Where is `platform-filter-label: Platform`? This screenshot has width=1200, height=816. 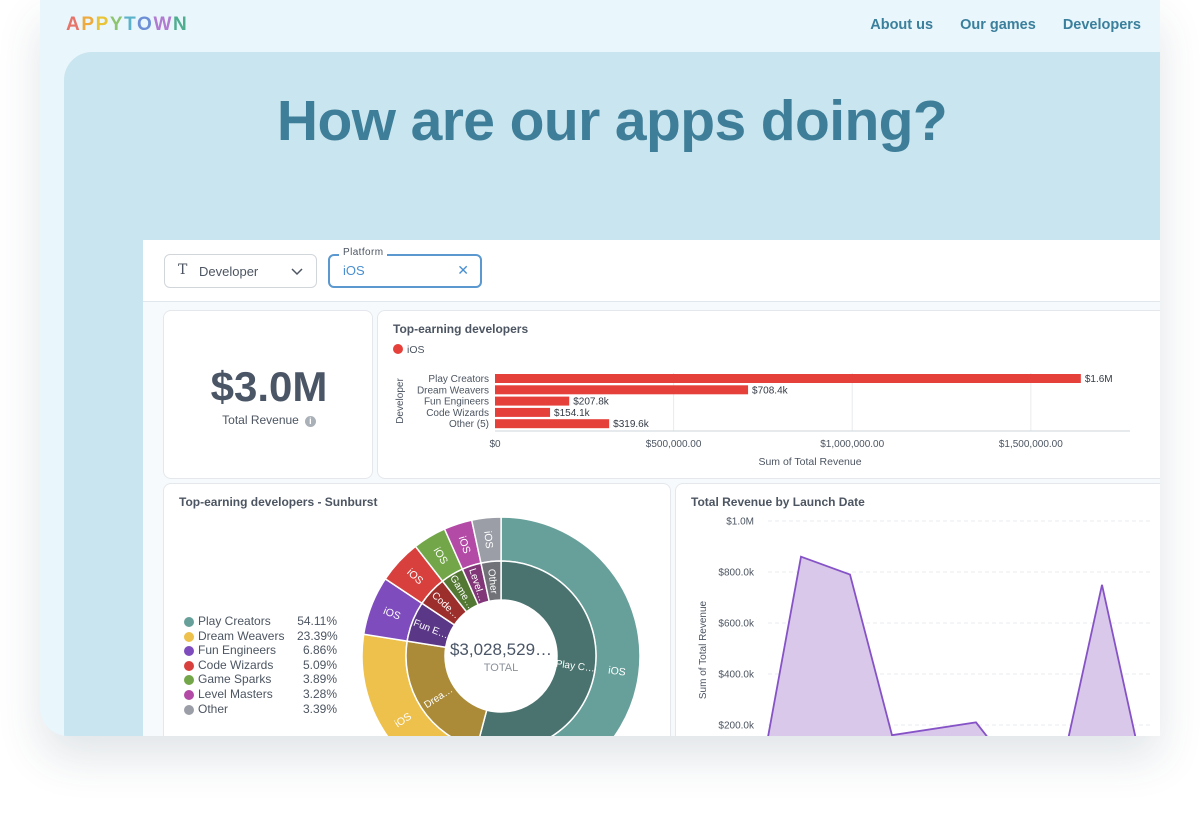 platform-filter-label: Platform is located at coordinates (363, 252).